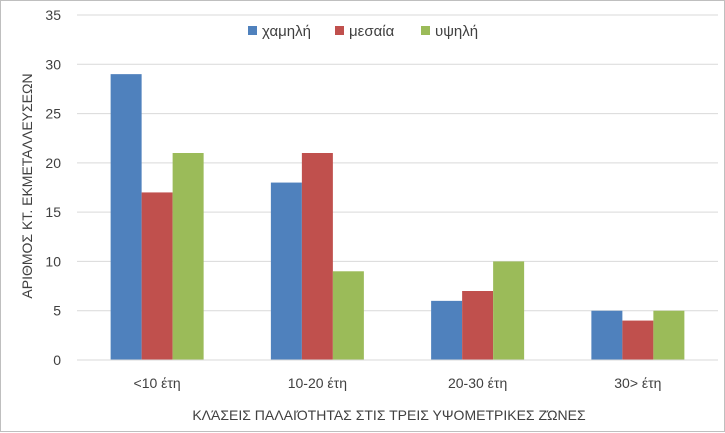 The height and width of the screenshot is (433, 725). Describe the element at coordinates (53, 114) in the screenshot. I see `y-tick-label: 25` at that location.